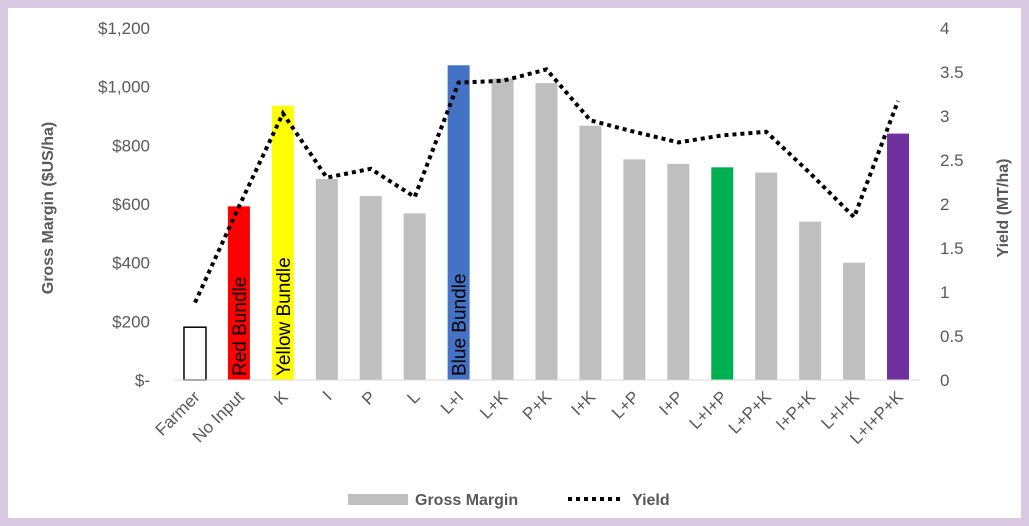  I want to click on right-tick-label: 1, so click(944, 292).